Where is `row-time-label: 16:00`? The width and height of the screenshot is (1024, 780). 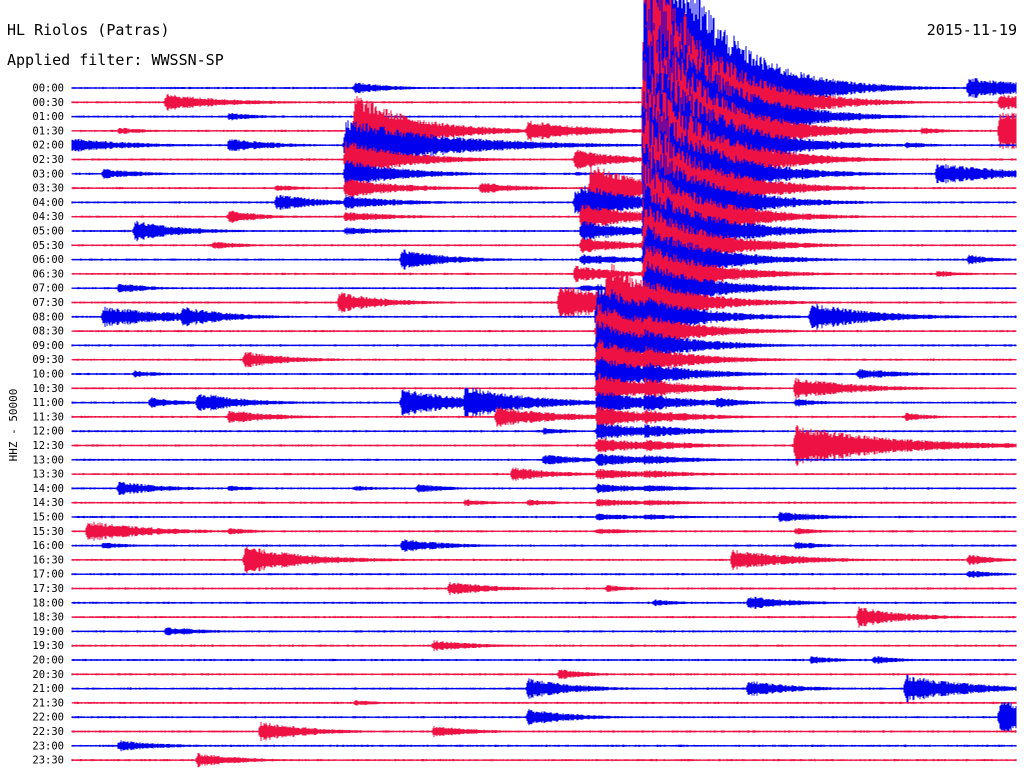
row-time-label: 16:00 is located at coordinates (48, 546).